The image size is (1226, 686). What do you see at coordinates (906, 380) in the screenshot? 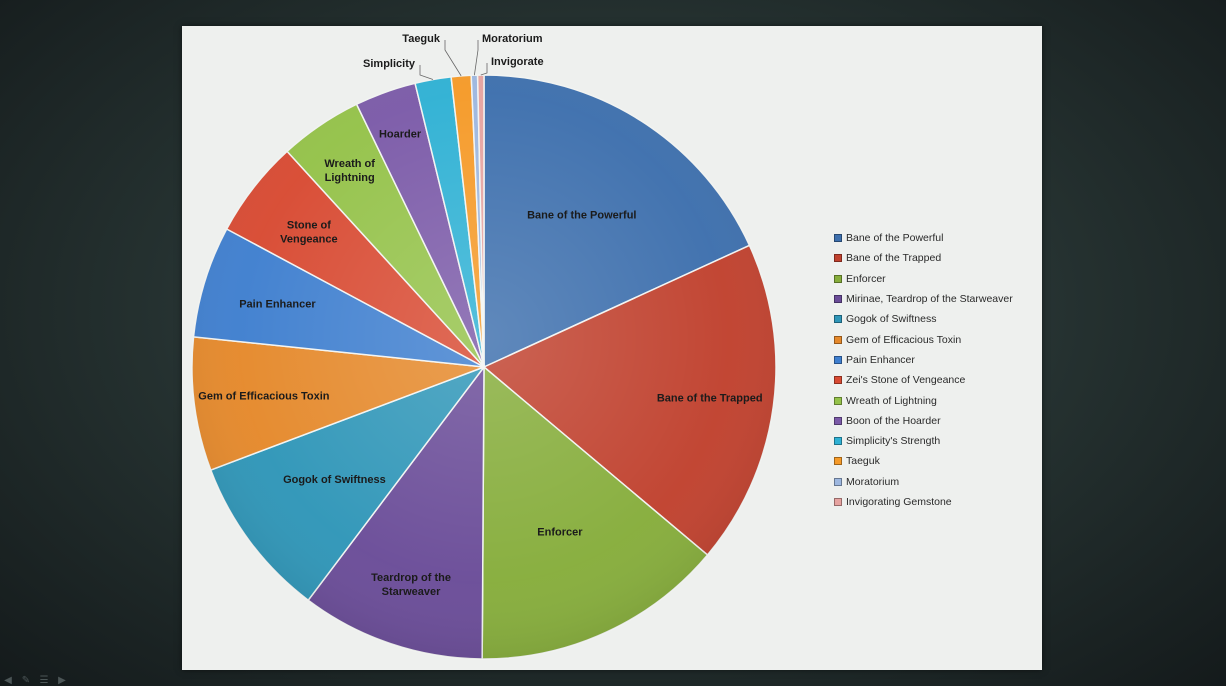
I see `legend-label: Zei's Stone of Vengeance` at bounding box center [906, 380].